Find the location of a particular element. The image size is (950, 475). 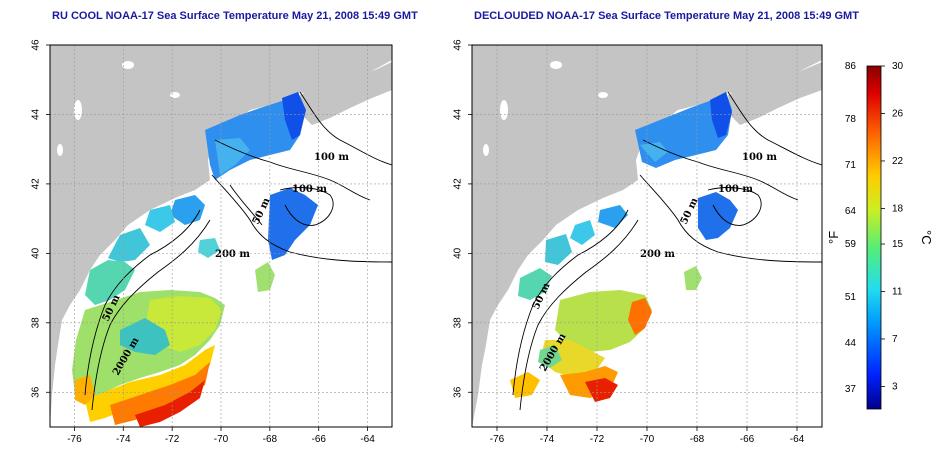

colorbar-c-tick: 15 is located at coordinates (898, 244).